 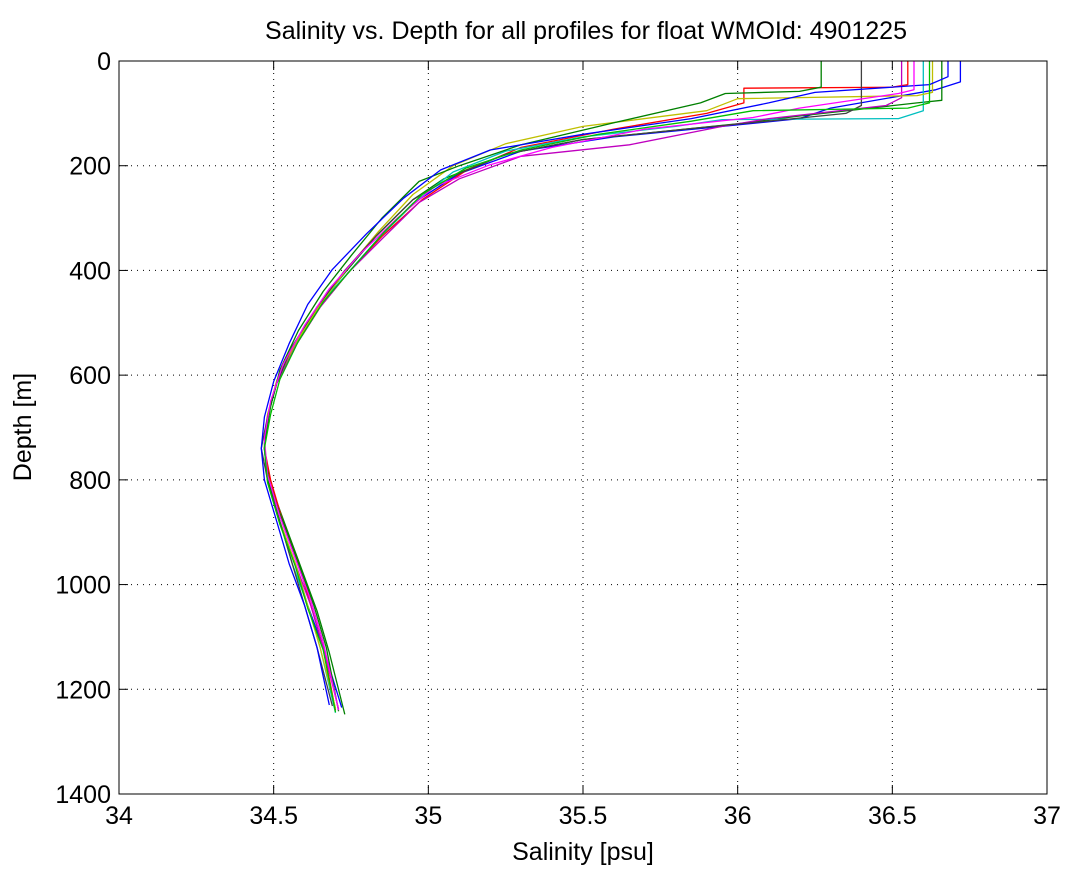 I want to click on y-tick-label: 0, so click(x=104, y=62).